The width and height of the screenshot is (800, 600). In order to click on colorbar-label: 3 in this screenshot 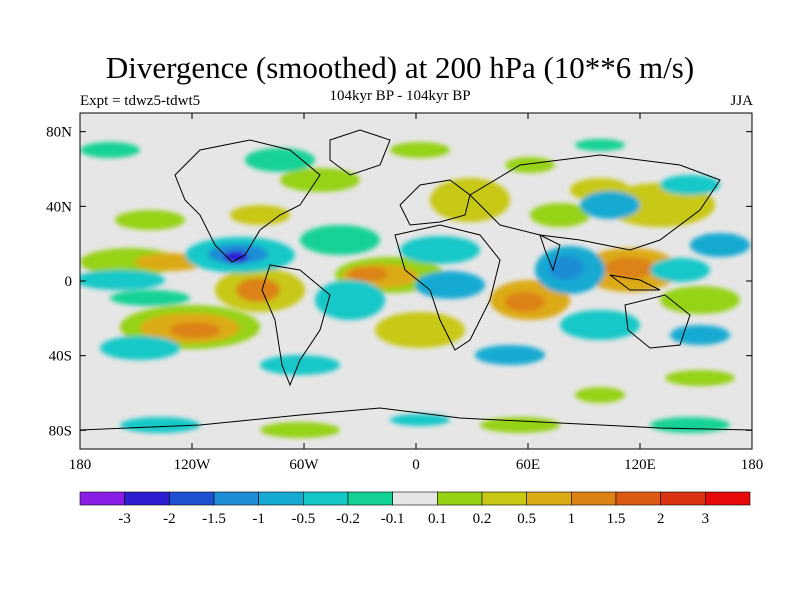, I will do `click(706, 519)`.